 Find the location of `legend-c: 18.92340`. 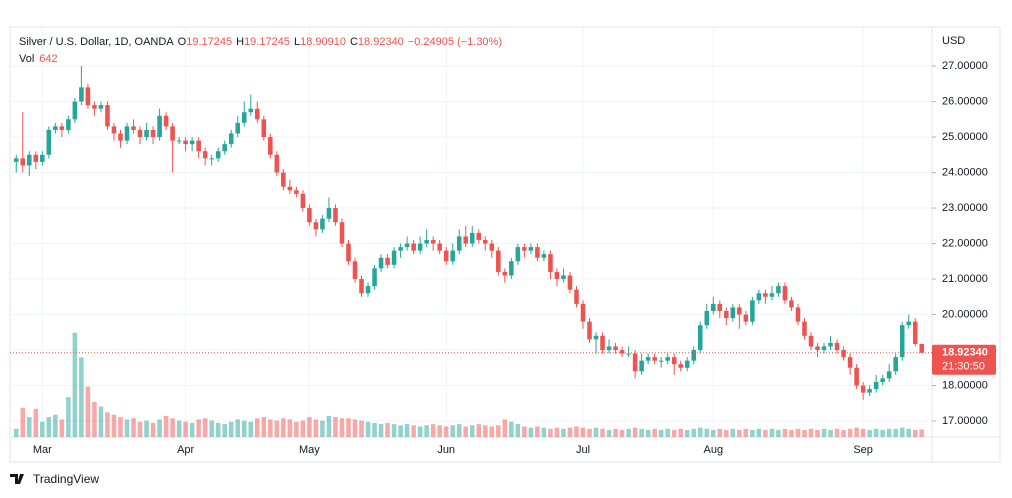

legend-c: 18.92340 is located at coordinates (381, 42).